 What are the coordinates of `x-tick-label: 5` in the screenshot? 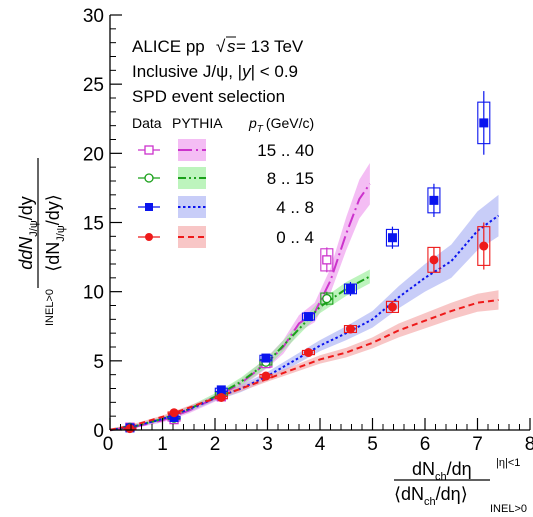 It's located at (372, 444).